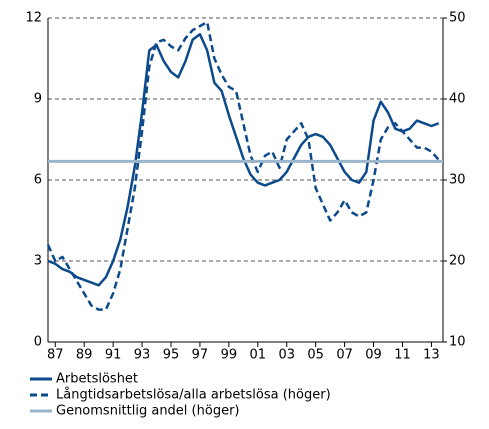  I want to click on x-tick-label: 09, so click(373, 355).